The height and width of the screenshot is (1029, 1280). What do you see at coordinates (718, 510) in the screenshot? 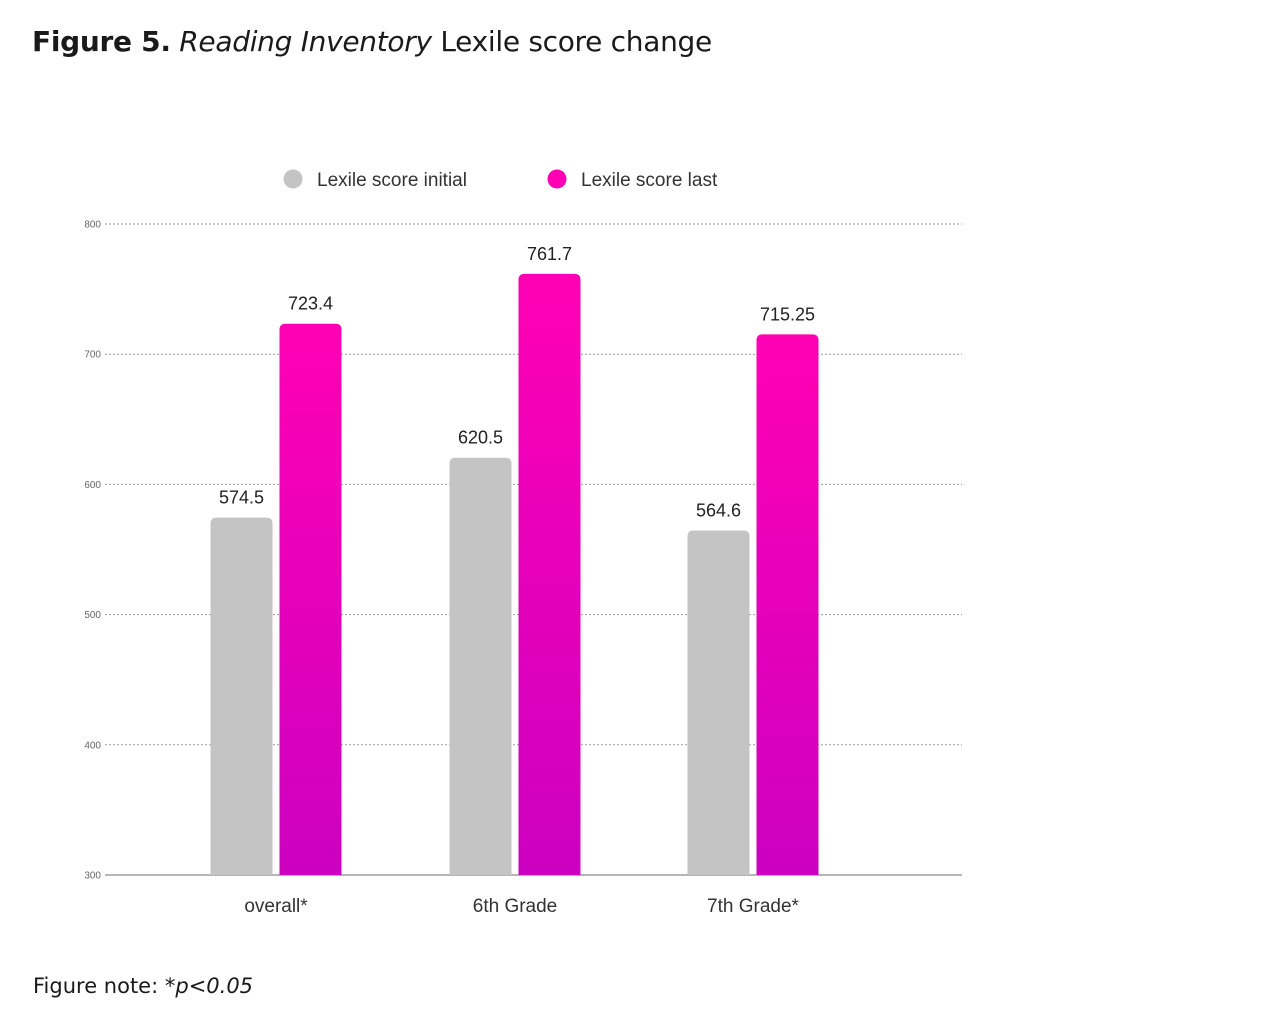
I see `data-label-initial-2: 564.6` at bounding box center [718, 510].